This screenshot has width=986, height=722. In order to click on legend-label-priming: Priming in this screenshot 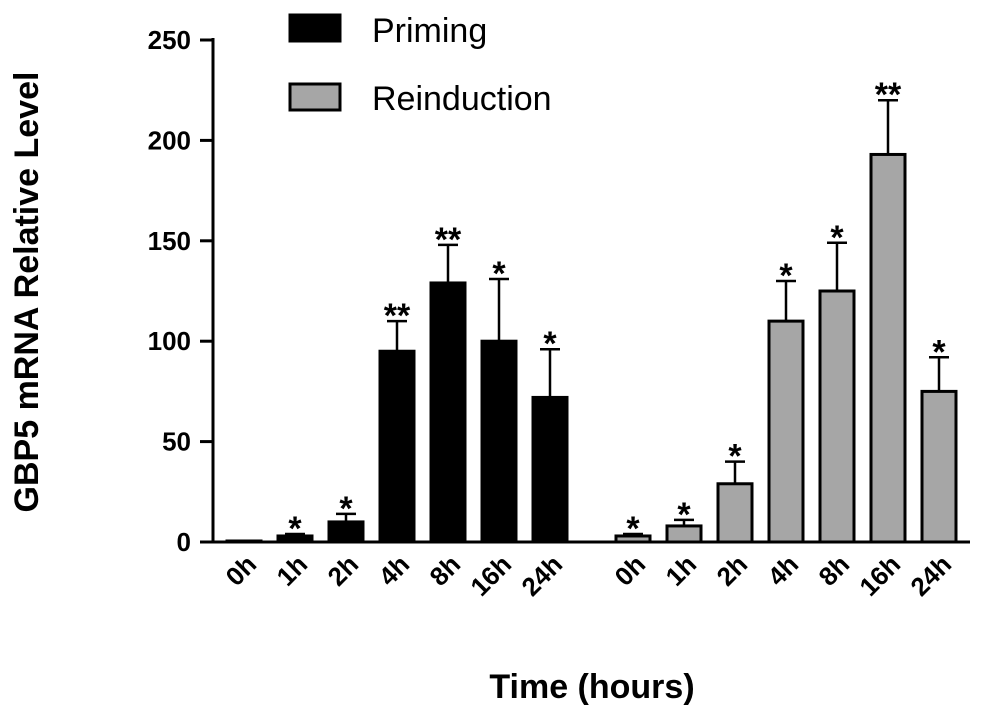, I will do `click(429, 31)`.